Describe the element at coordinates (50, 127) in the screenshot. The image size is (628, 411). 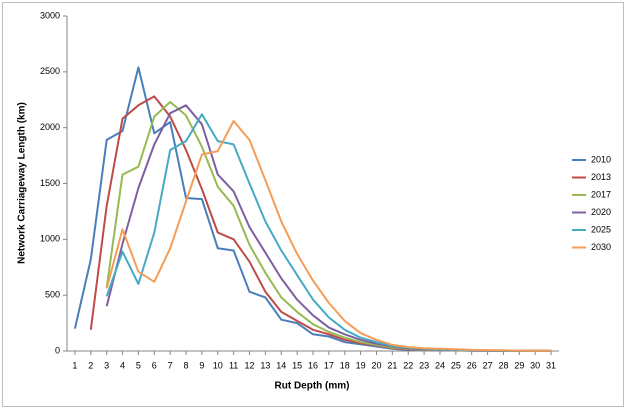
I see `y-tick-label: 2000` at that location.